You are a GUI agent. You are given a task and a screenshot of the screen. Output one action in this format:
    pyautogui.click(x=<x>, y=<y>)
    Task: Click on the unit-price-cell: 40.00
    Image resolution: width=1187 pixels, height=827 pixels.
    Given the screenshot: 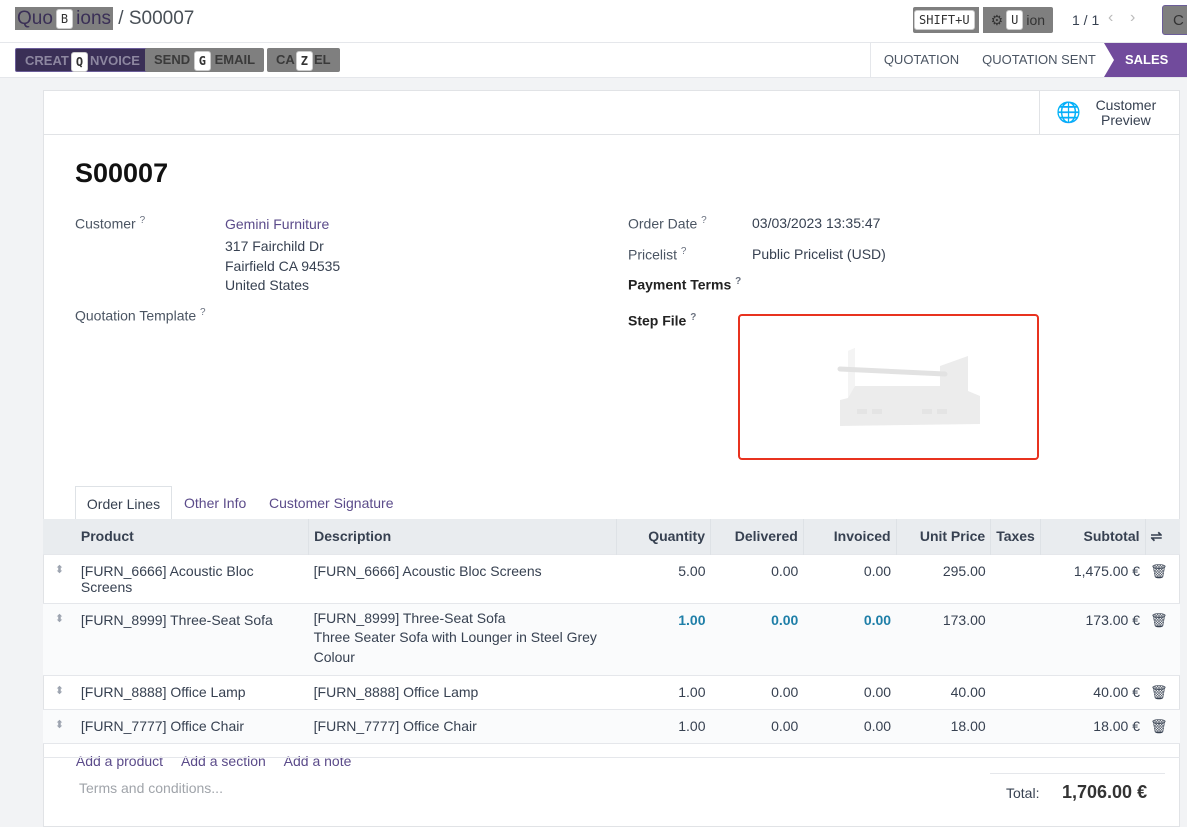 What is the action you would take?
    pyautogui.click(x=943, y=692)
    